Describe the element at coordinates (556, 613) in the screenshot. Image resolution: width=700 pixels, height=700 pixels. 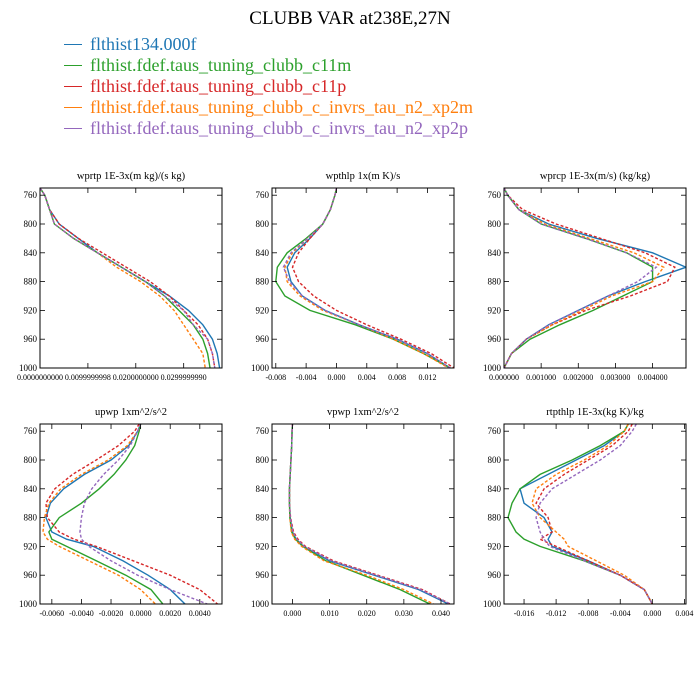
I see `x-tick-label: -0.012` at that location.